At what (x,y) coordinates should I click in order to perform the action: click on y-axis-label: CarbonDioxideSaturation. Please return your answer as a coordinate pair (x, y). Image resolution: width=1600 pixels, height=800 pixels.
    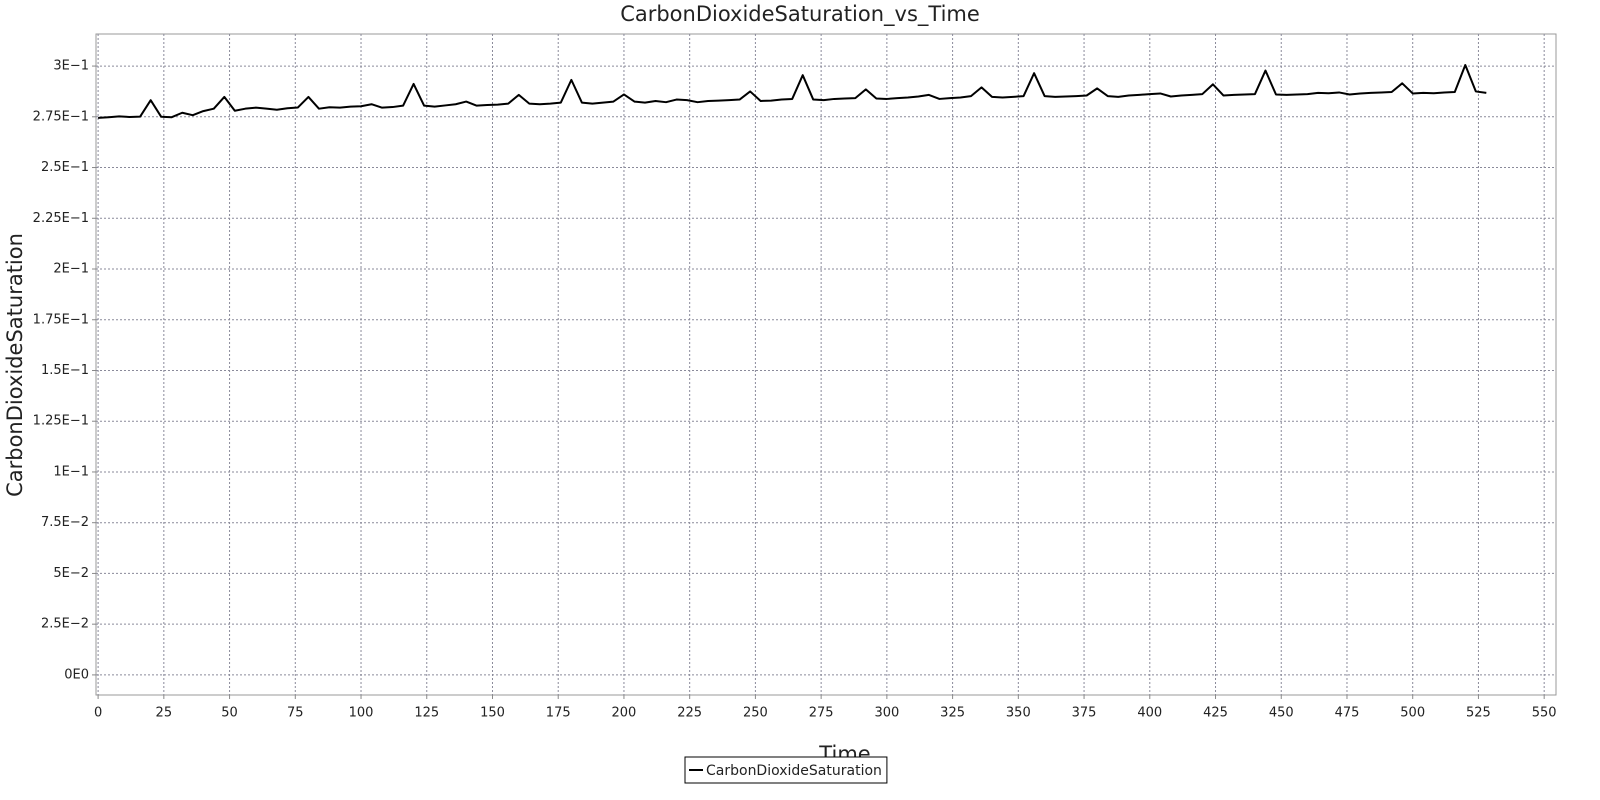
    Looking at the image, I should click on (15, 365).